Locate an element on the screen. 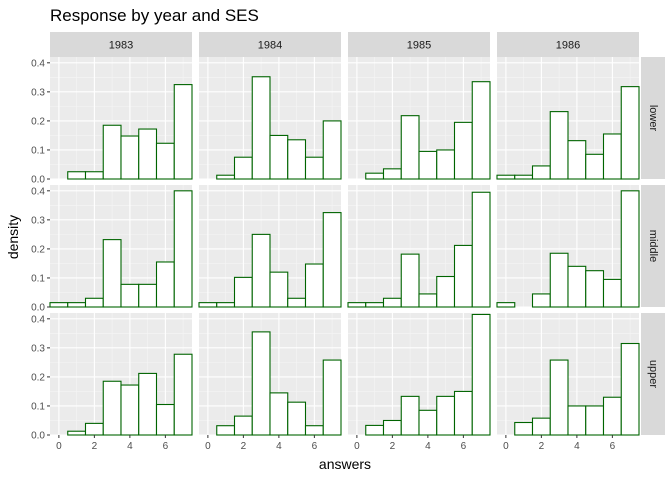 The height and width of the screenshot is (480, 672). panel-upper-1984: 0 2 4 6 is located at coordinates (270, 382).